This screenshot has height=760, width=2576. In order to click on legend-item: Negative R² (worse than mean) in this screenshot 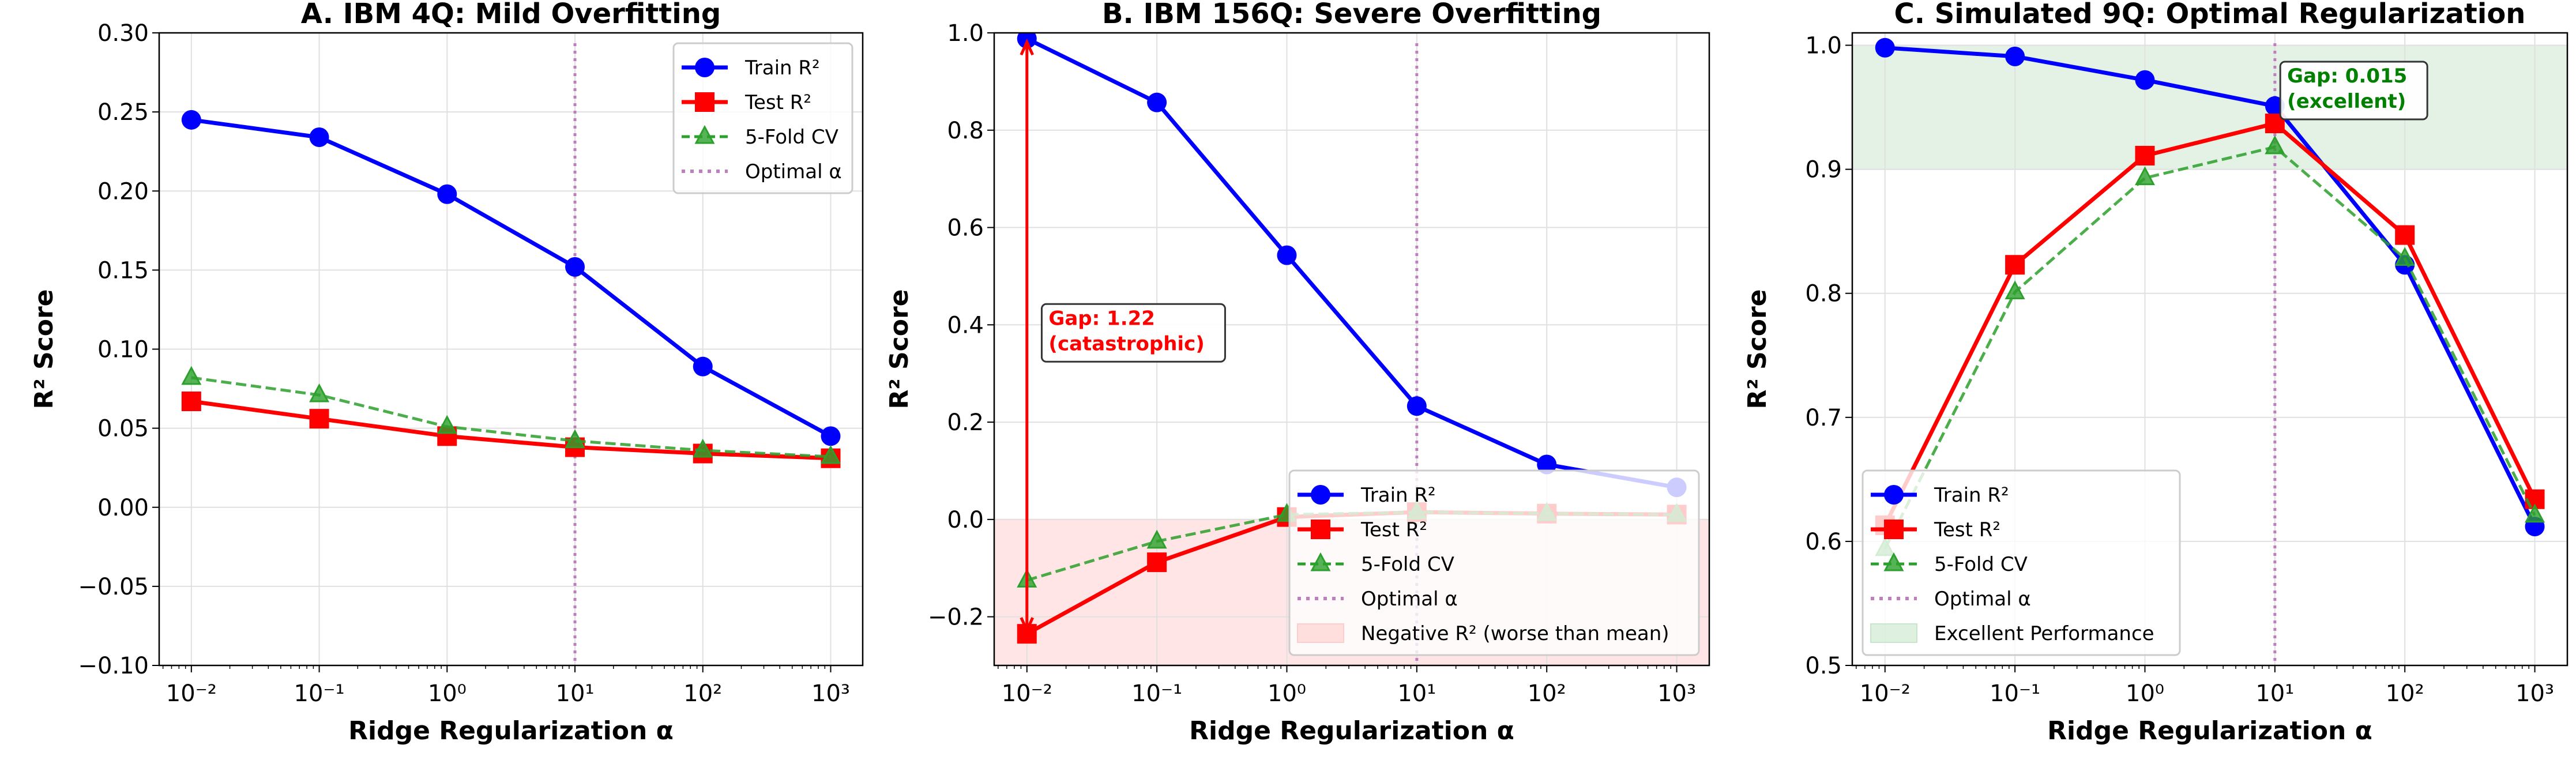, I will do `click(1483, 633)`.